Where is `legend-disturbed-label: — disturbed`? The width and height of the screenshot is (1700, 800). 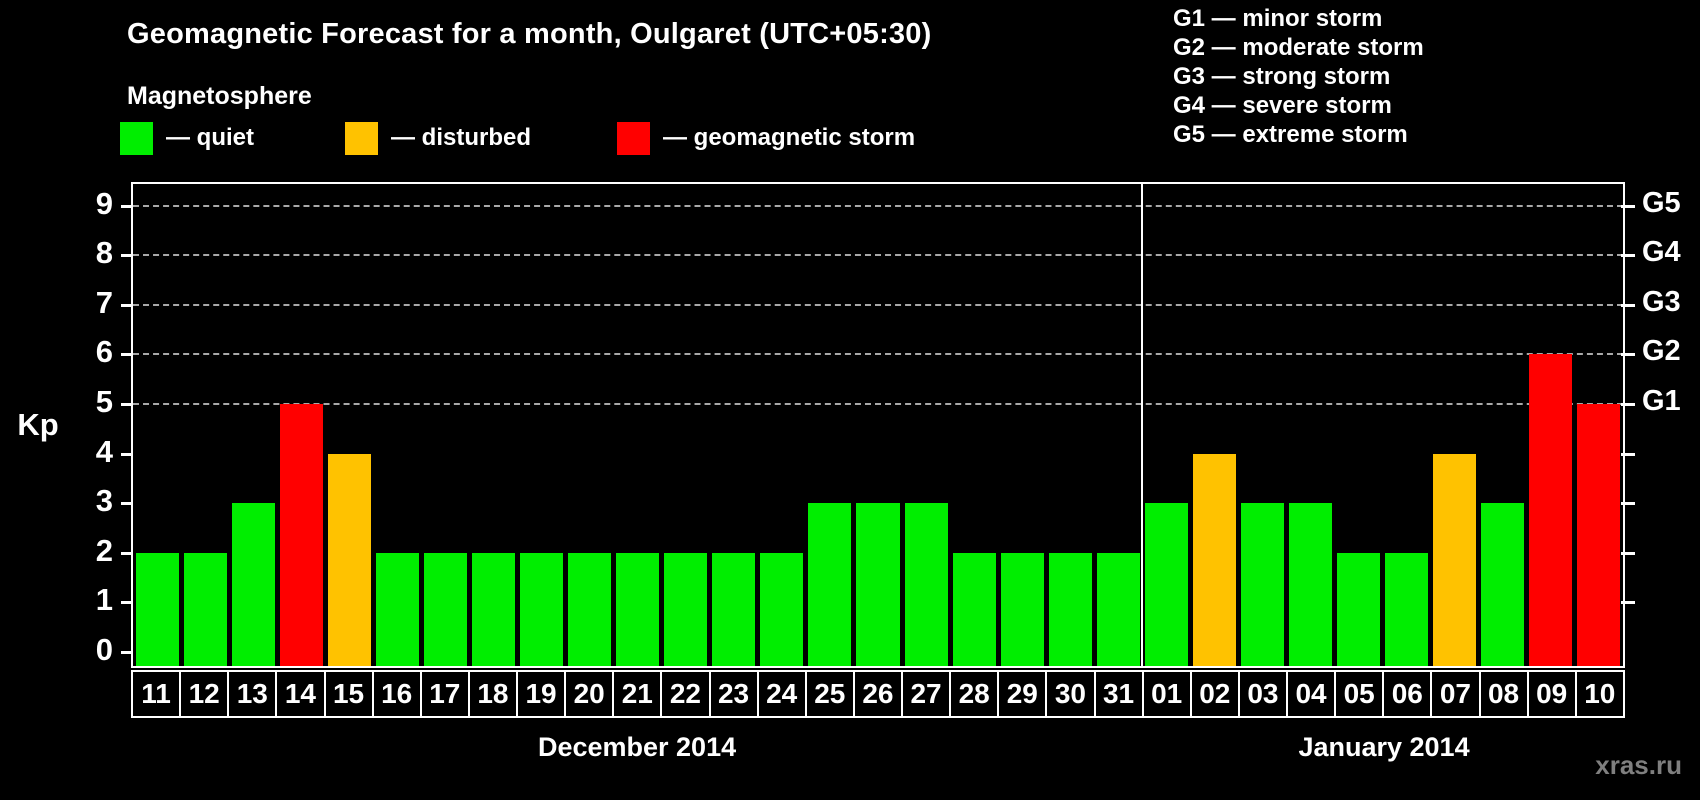 legend-disturbed-label: — disturbed is located at coordinates (461, 137).